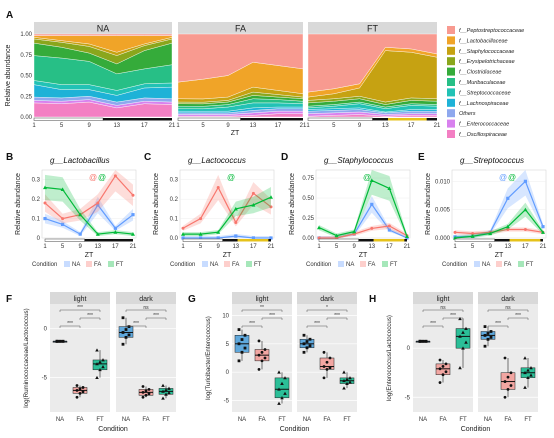 This screenshot has height=438, width=554. I want to click on panel-f-xtick: FT, so click(100, 420).